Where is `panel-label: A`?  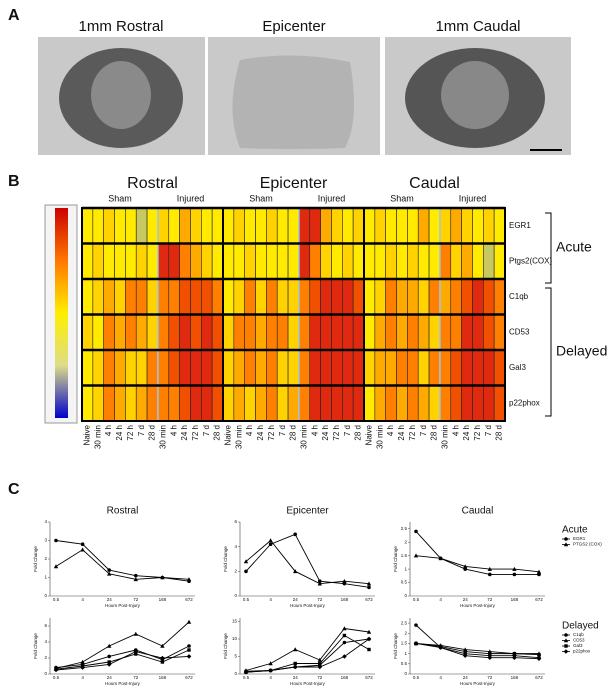
panel-label: A is located at coordinates (14, 15).